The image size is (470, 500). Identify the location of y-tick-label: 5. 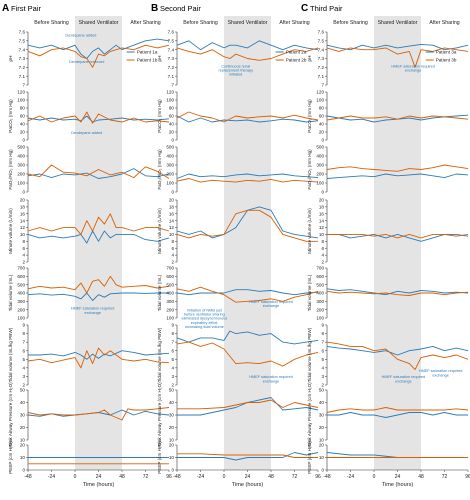
(23, 359).